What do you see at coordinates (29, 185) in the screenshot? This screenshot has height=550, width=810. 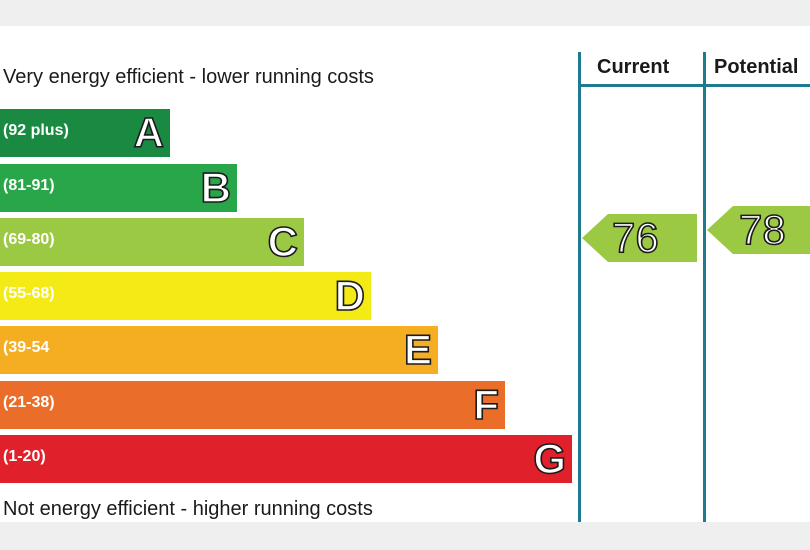 I see `band-b-range: (81-91)` at bounding box center [29, 185].